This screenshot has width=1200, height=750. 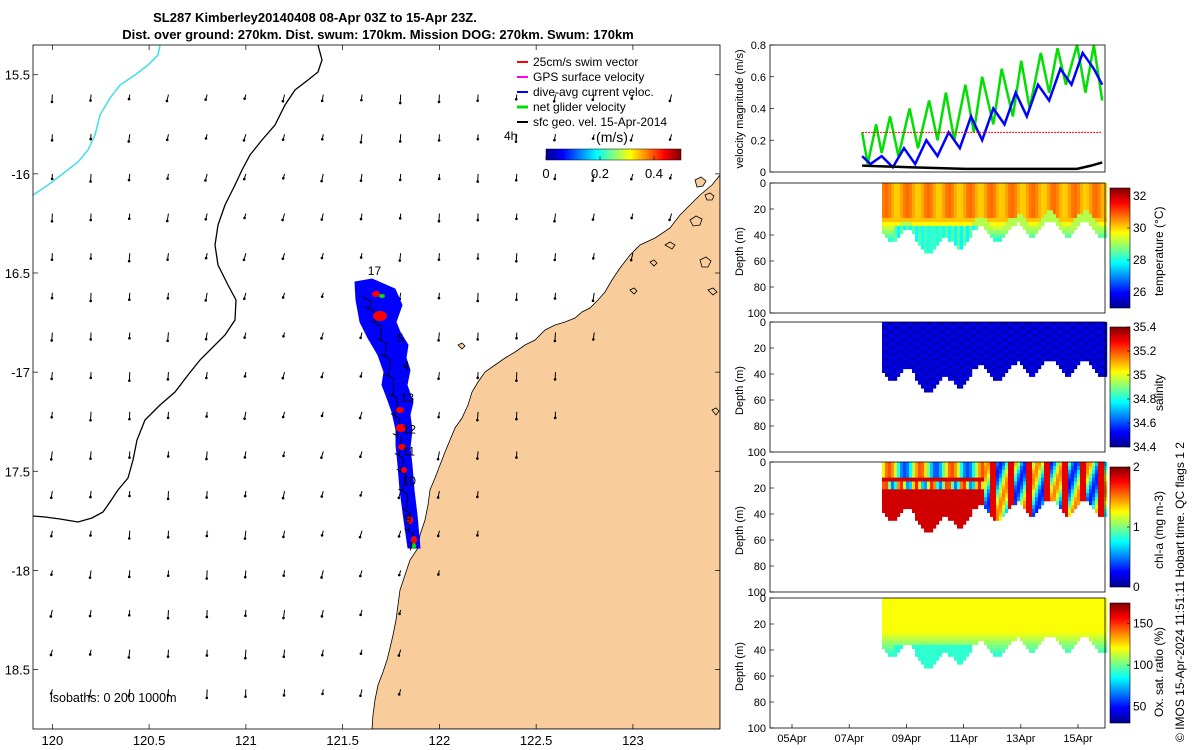 What do you see at coordinates (246, 740) in the screenshot?
I see `map-x-tick-label: 121` at bounding box center [246, 740].